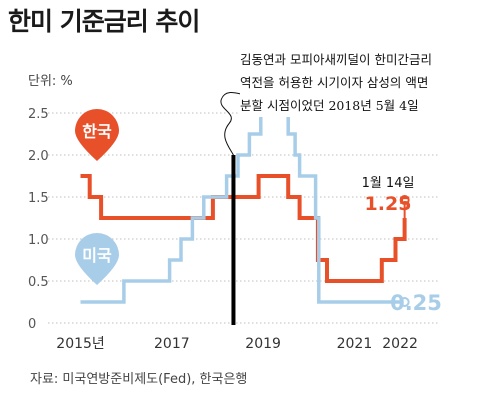  What do you see at coordinates (400, 344) in the screenshot?
I see `x-tick-label: 2022` at bounding box center [400, 344].